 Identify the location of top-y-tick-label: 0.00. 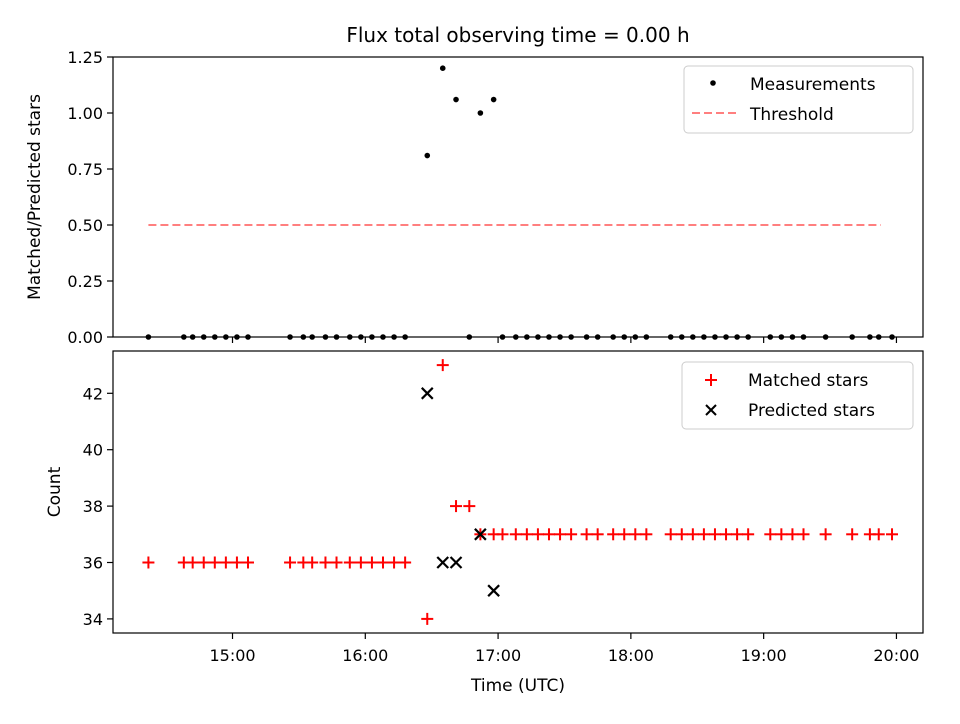
(85, 337).